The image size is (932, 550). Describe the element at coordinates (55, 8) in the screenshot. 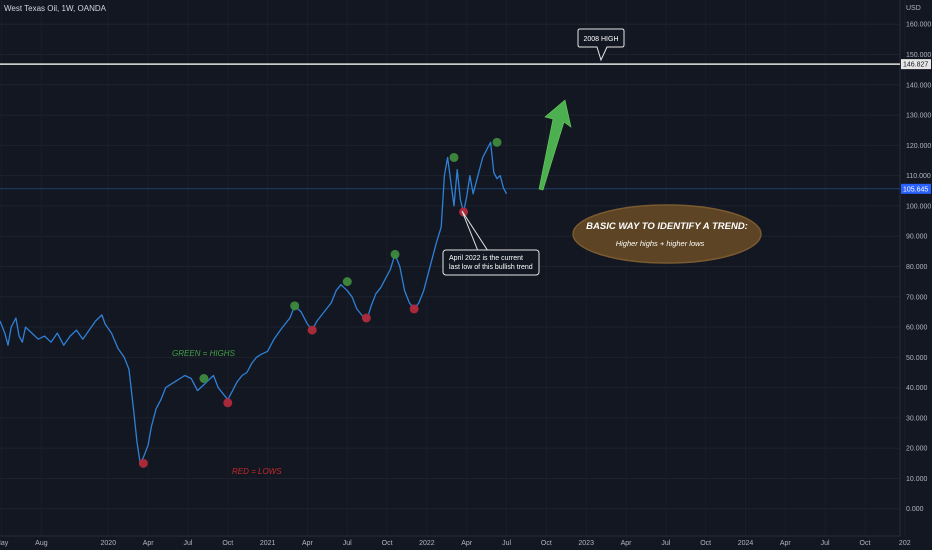

I see `chart-title: West Texas Oil, 1W, OANDA` at that location.